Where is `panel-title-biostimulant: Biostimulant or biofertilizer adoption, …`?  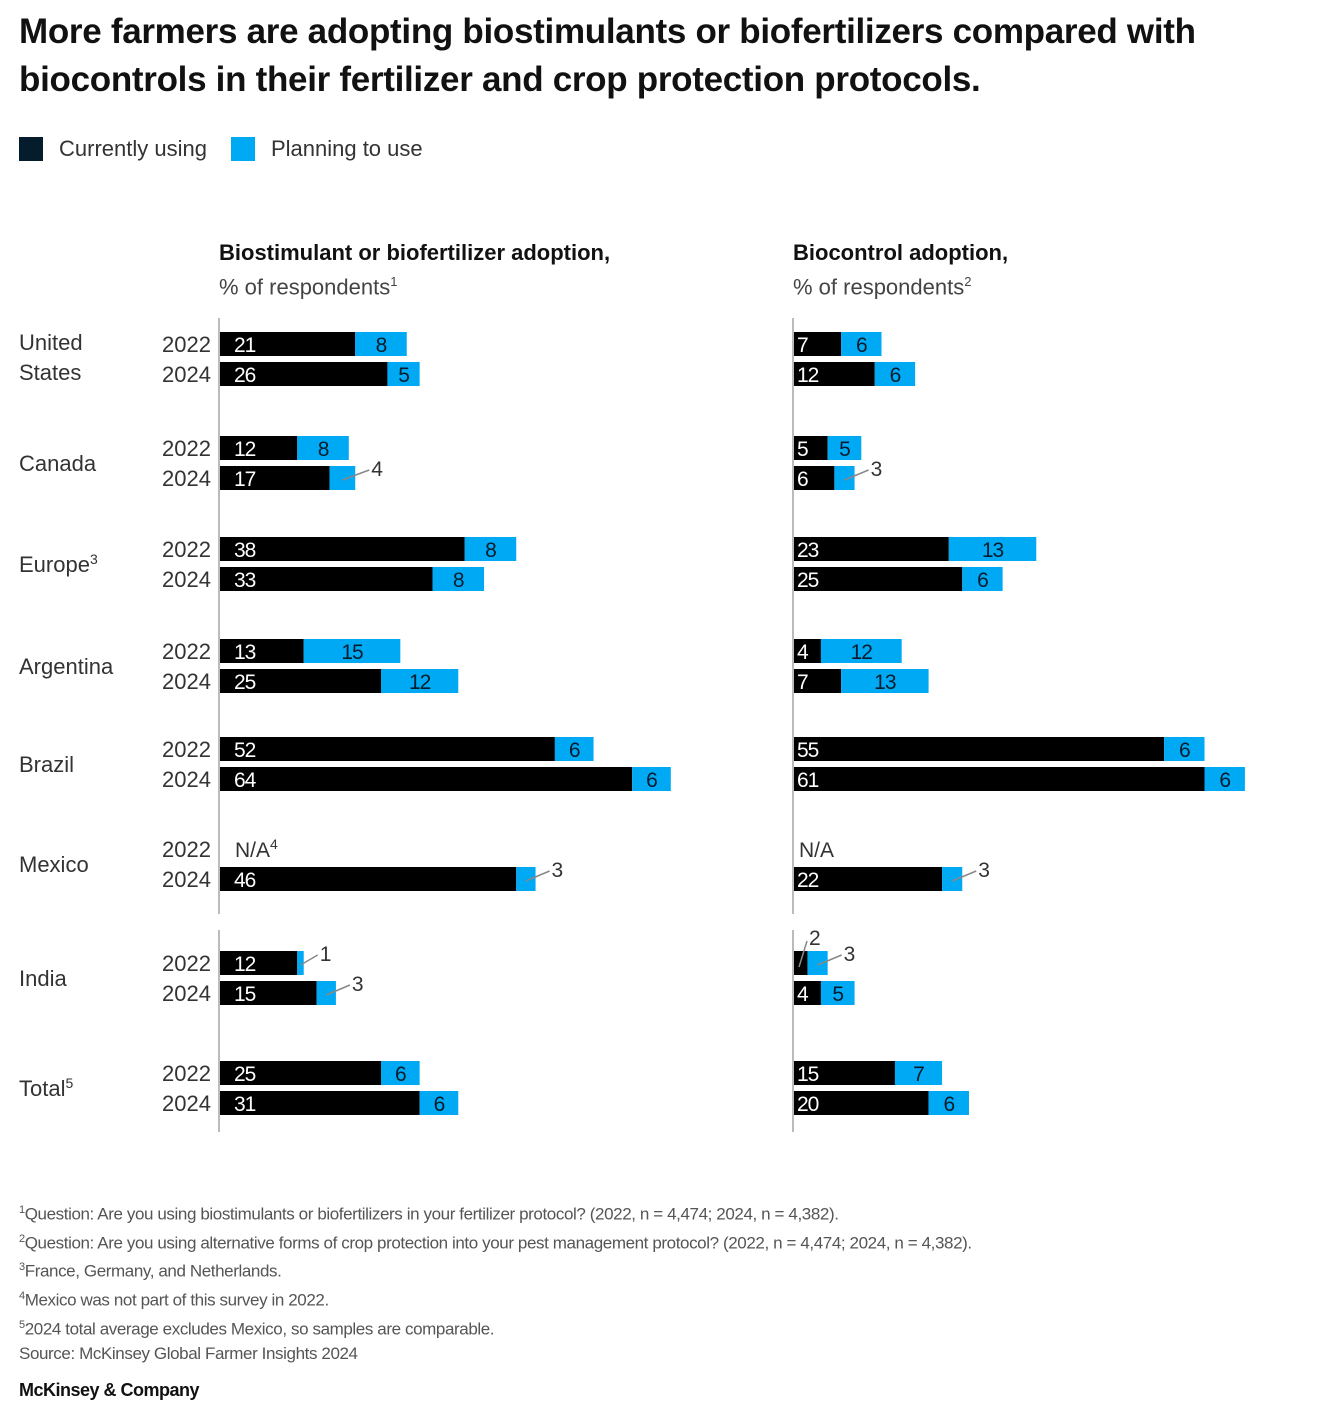
panel-title-biostimulant: Biostimulant or biofertilizer adoption, … is located at coordinates (414, 269).